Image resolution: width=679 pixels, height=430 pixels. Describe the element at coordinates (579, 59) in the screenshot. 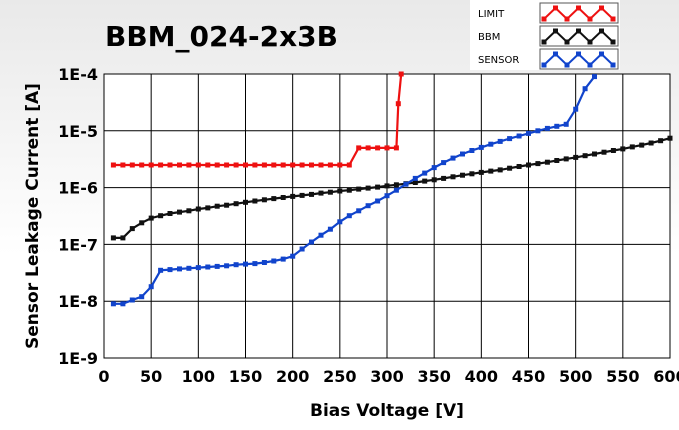

I see `legend-swatch-sensor` at that location.